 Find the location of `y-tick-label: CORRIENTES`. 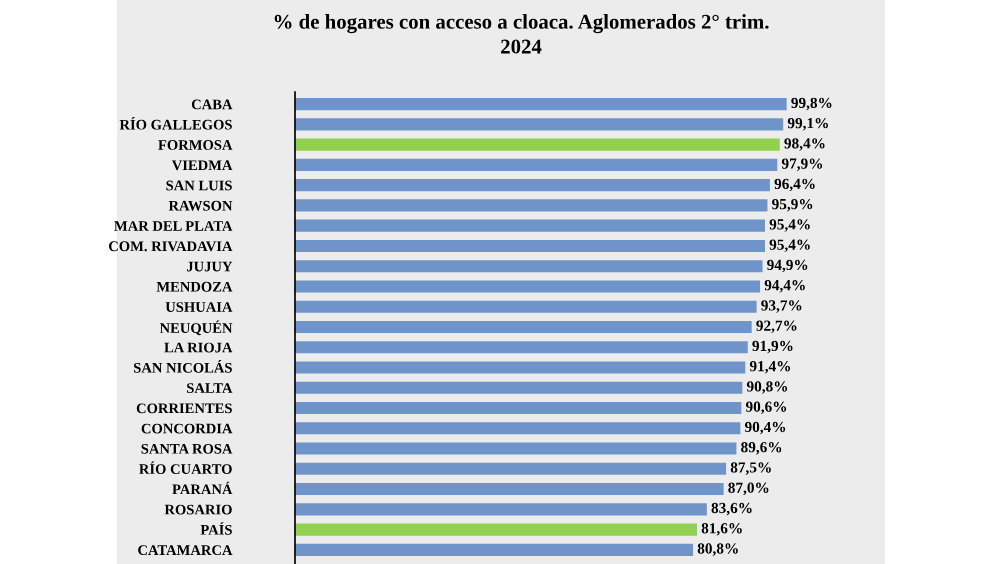

y-tick-label: CORRIENTES is located at coordinates (184, 408).